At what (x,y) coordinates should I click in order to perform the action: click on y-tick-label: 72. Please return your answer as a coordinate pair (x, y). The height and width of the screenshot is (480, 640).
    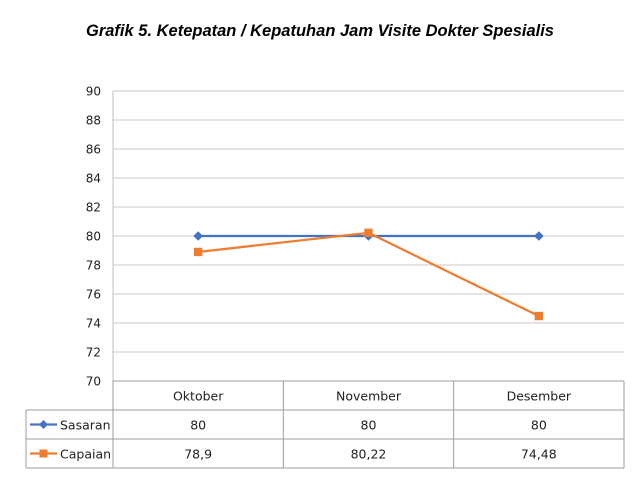
    Looking at the image, I should click on (93, 353).